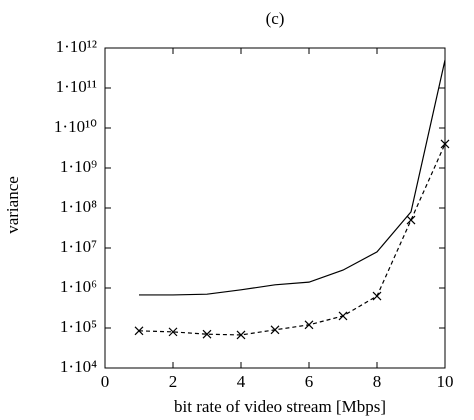 The image size is (474, 420). Describe the element at coordinates (12, 205) in the screenshot. I see `y-axis-label: variance` at that location.